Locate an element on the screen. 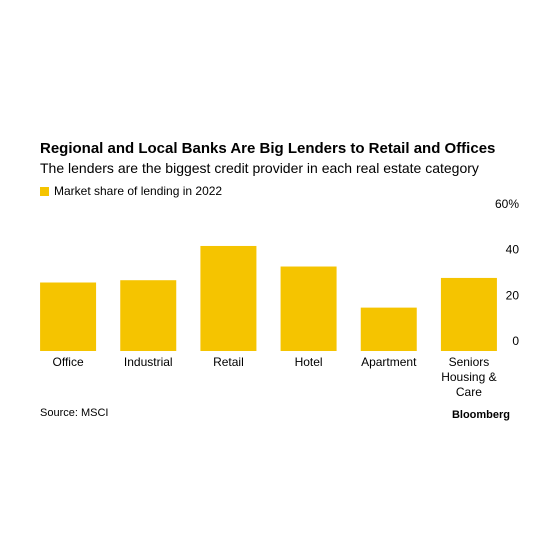 Image resolution: width=551 pixels, height=551 pixels. legend-label: Market share of lending in 2022 is located at coordinates (138, 191).